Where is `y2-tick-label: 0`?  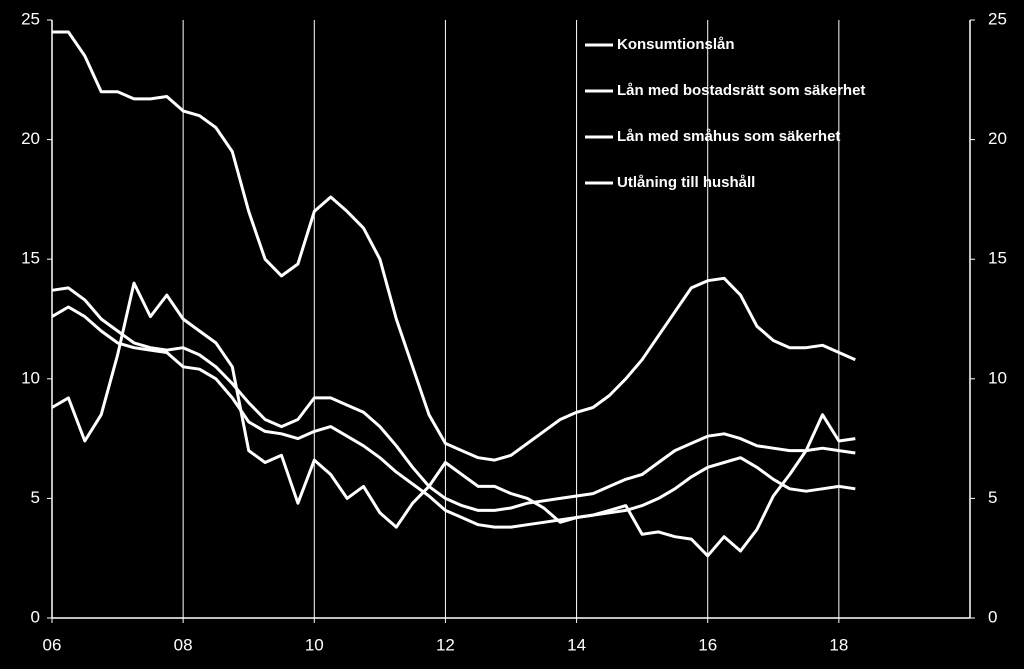 y2-tick-label: 0 is located at coordinates (992, 616).